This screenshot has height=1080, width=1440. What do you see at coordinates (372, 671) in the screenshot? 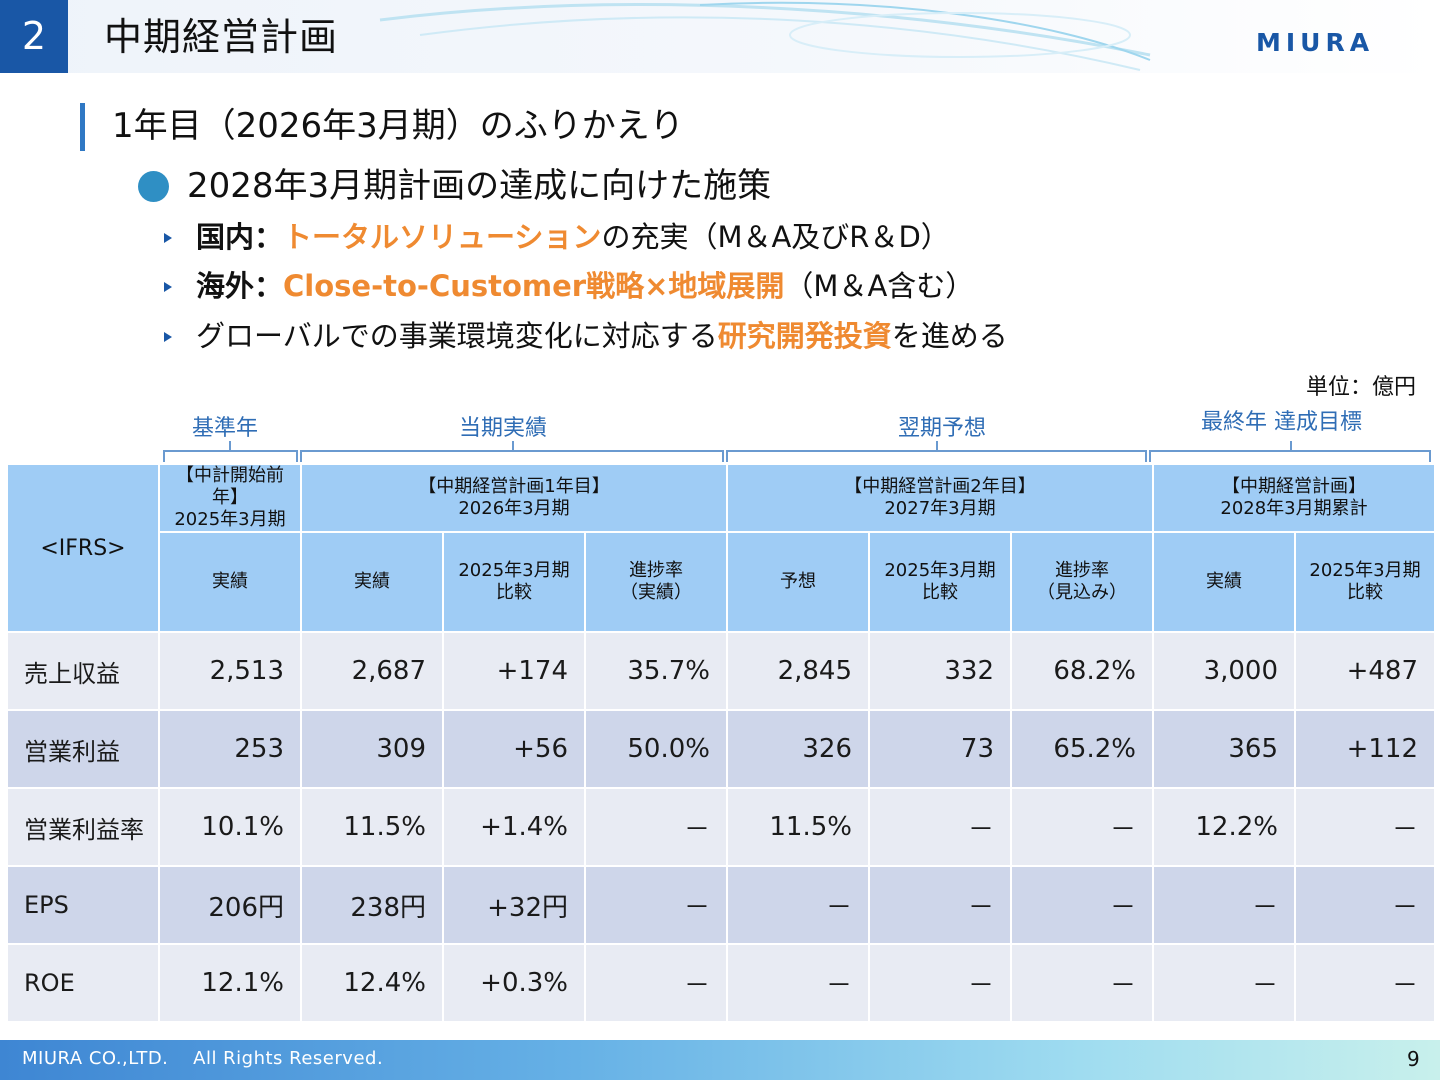
I see `table-cell: 2,687` at bounding box center [372, 671].